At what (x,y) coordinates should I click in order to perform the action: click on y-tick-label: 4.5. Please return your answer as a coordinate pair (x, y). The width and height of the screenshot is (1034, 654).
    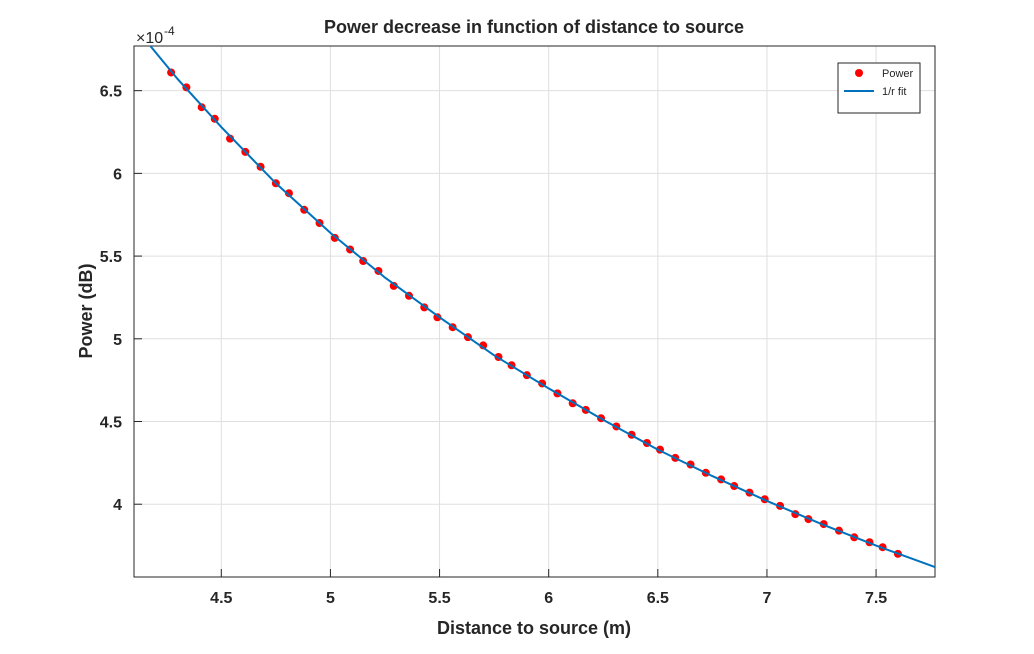
    Looking at the image, I should click on (111, 423).